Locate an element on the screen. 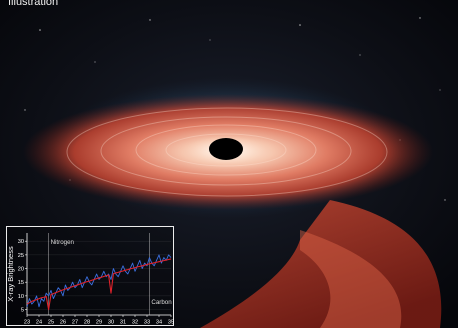 This screenshot has width=458, height=328. x-tick-label: 32 is located at coordinates (135, 323).